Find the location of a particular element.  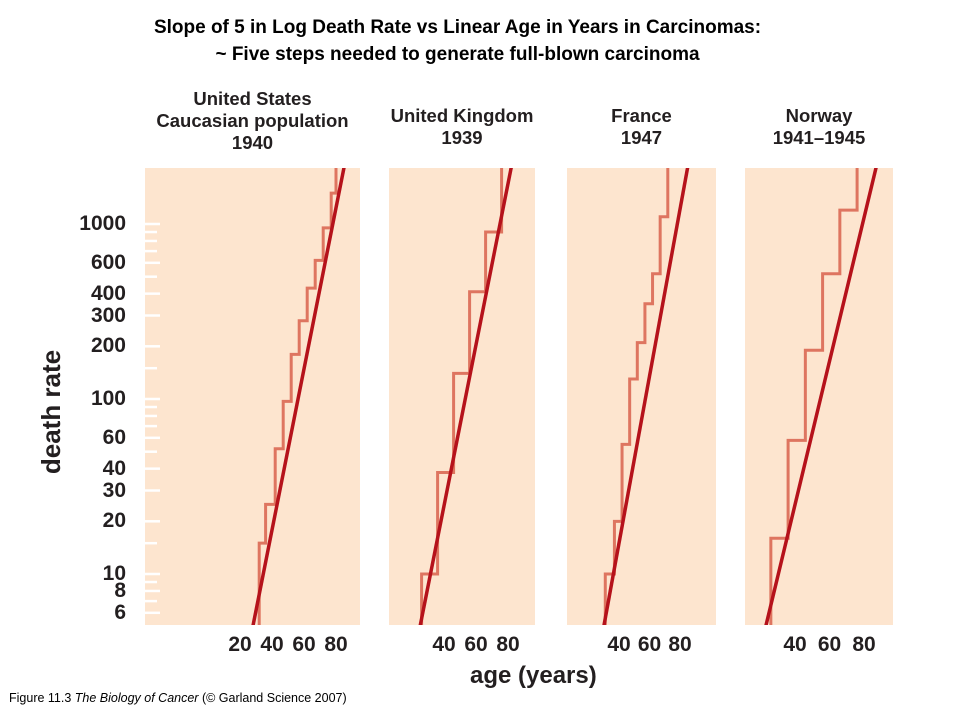

y-tick-label: 600 is located at coordinates (108, 262).